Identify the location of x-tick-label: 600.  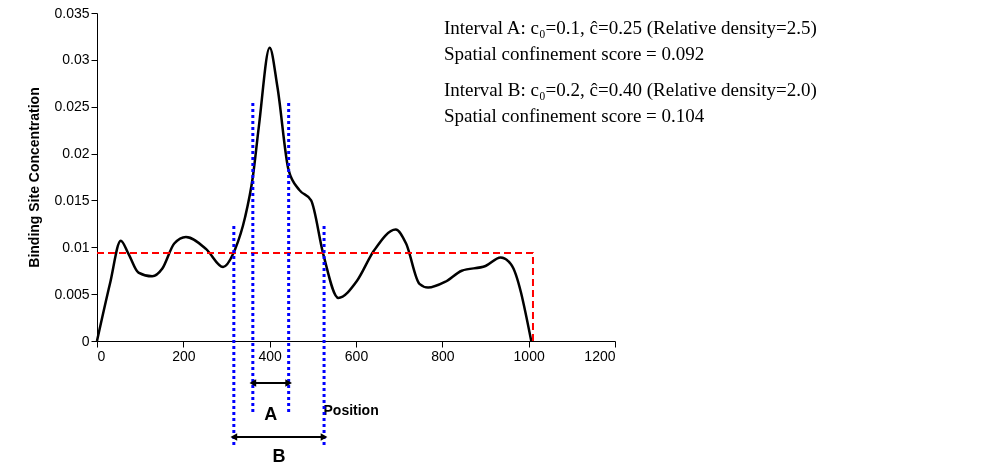
(356, 355).